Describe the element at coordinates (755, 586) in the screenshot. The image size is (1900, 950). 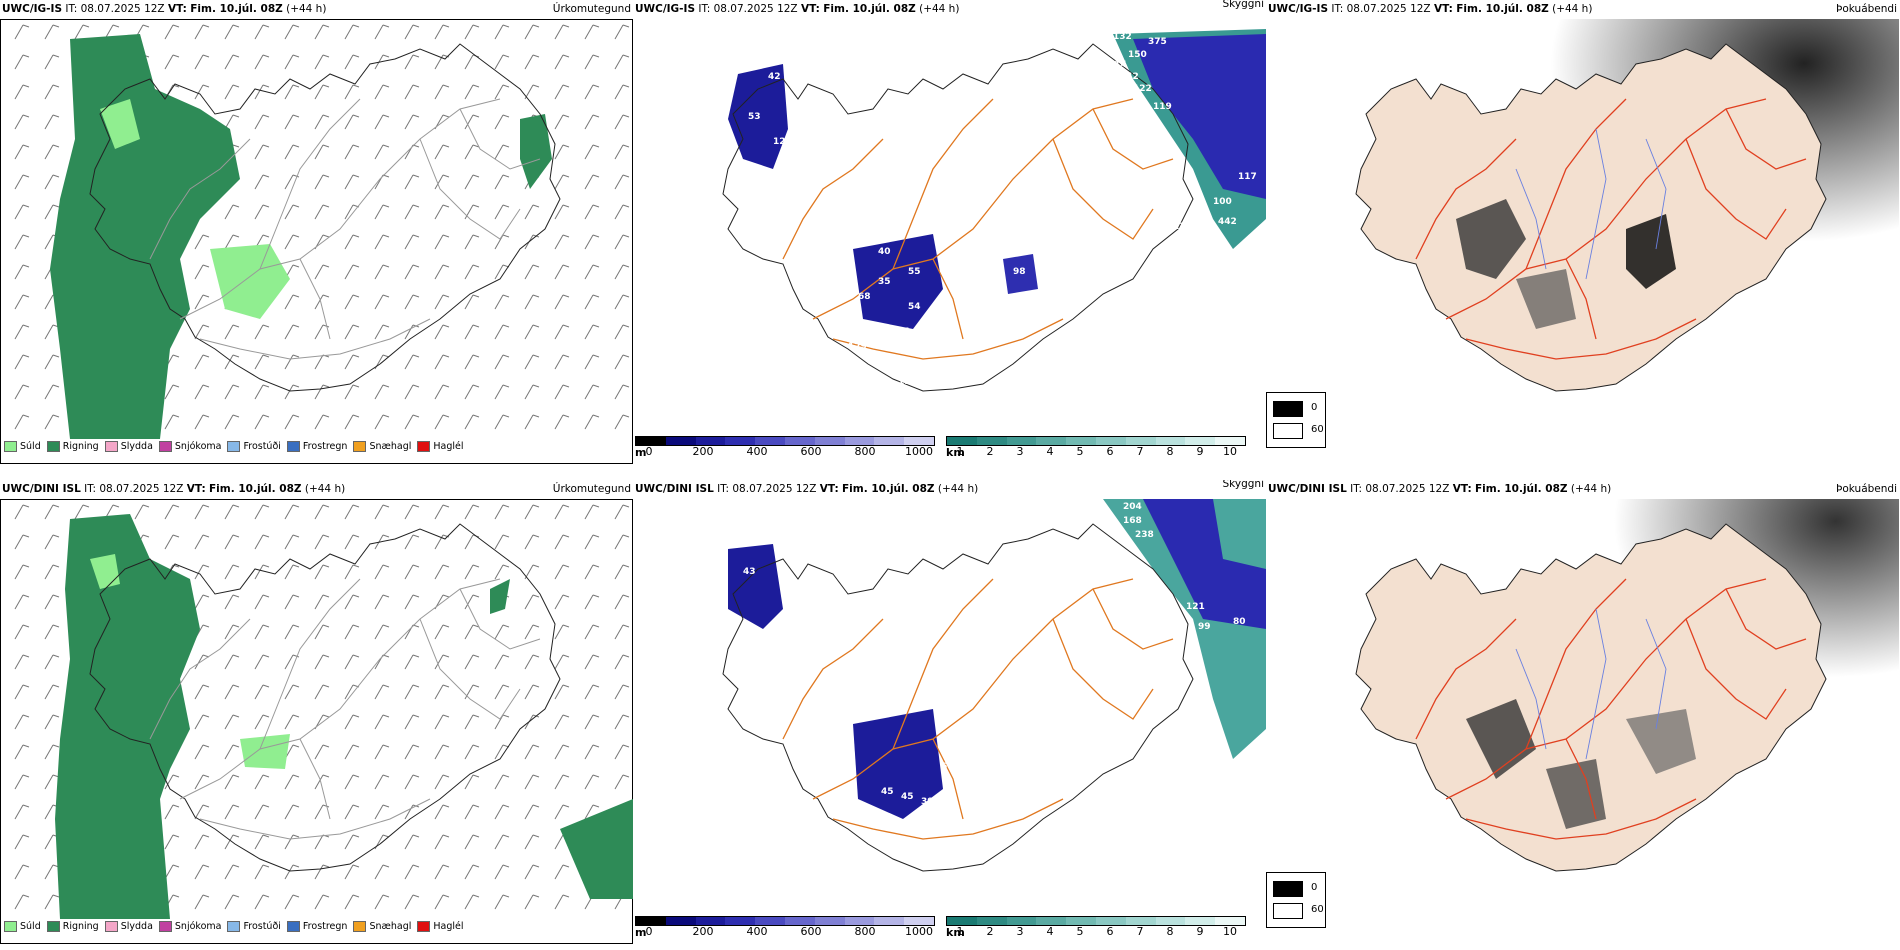
I see `low-cloud` at that location.